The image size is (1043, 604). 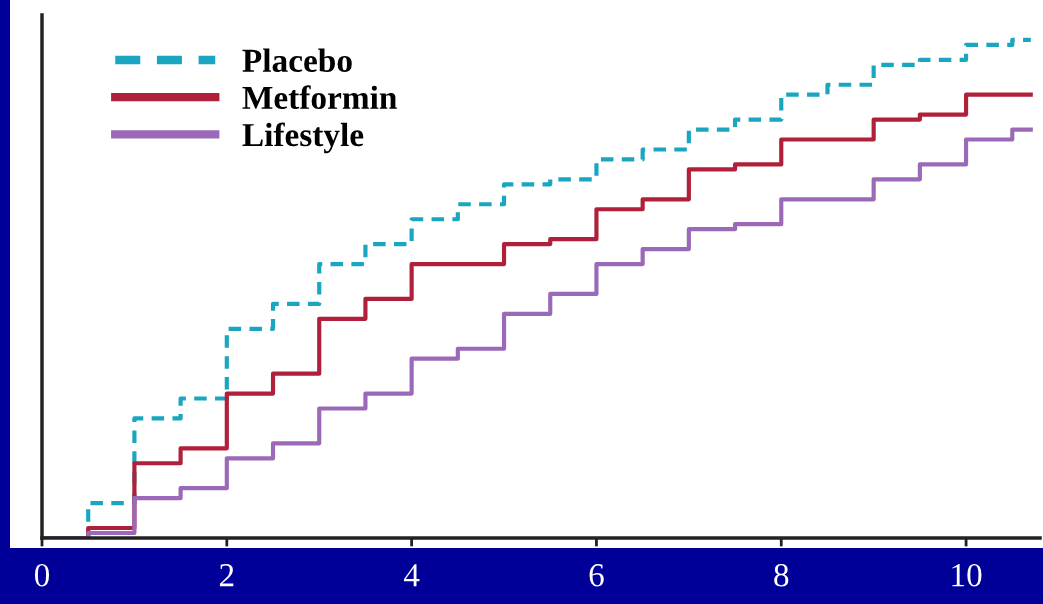 What do you see at coordinates (781, 575) in the screenshot?
I see `x-tick-label: 8` at bounding box center [781, 575].